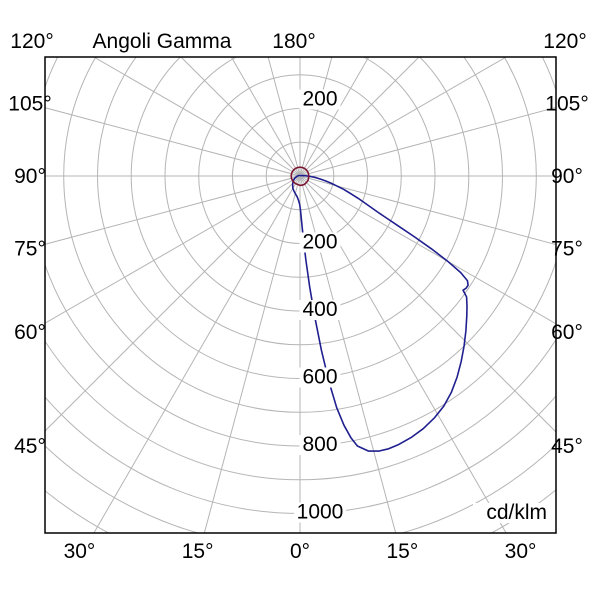 This screenshot has height=600, width=600. What do you see at coordinates (567, 248) in the screenshot?
I see `side-angle-label-right: 75°` at bounding box center [567, 248].